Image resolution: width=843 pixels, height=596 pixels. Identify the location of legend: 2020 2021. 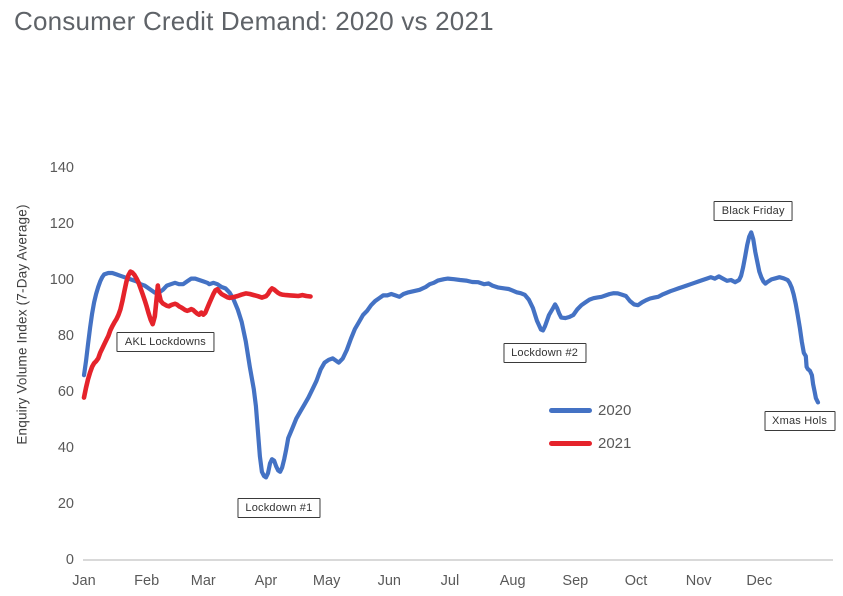
(590, 434).